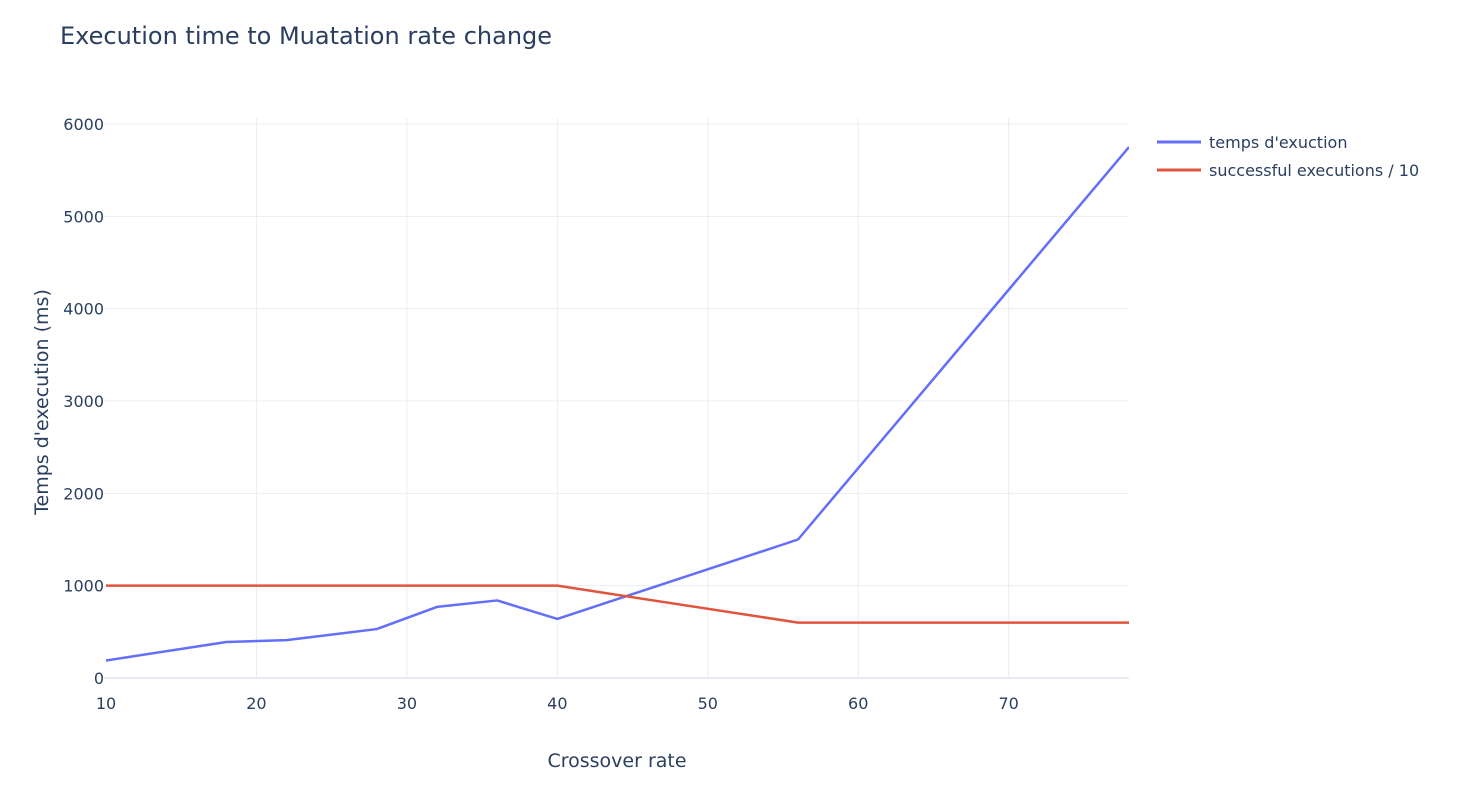 This screenshot has width=1459, height=812. What do you see at coordinates (858, 703) in the screenshot?
I see `x-tick-label: 60` at bounding box center [858, 703].